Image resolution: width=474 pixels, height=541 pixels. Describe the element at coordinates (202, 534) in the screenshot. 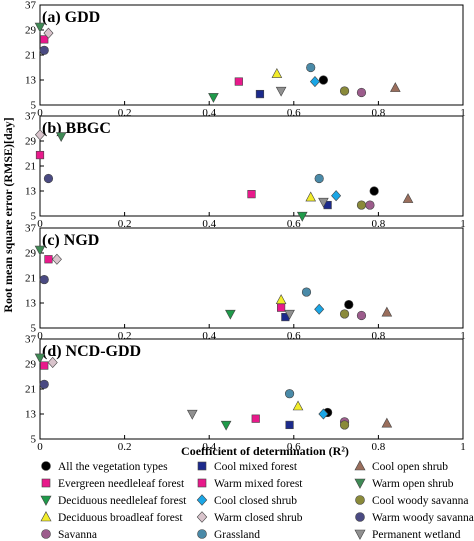

I see `legend-marker-grass` at that location.